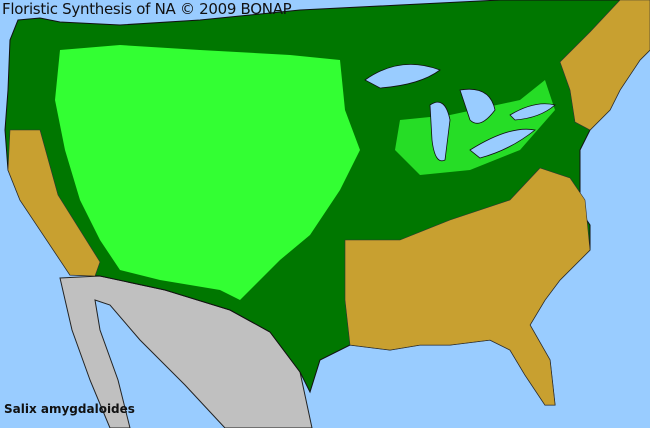  What do you see at coordinates (604, 65) in the screenshot?
I see `northeast-absent` at bounding box center [604, 65].